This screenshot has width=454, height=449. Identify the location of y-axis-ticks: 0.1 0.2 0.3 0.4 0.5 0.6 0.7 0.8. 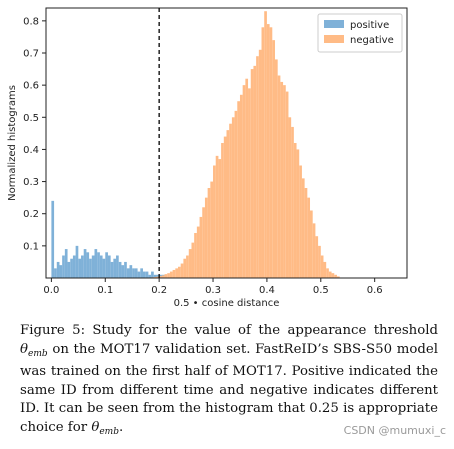
(34, 134).